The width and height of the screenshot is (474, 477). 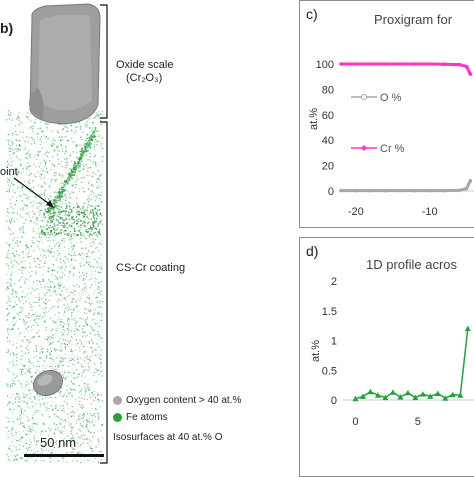 I want to click on legend-text: Oxygen content > 40 at.%, so click(x=184, y=400).